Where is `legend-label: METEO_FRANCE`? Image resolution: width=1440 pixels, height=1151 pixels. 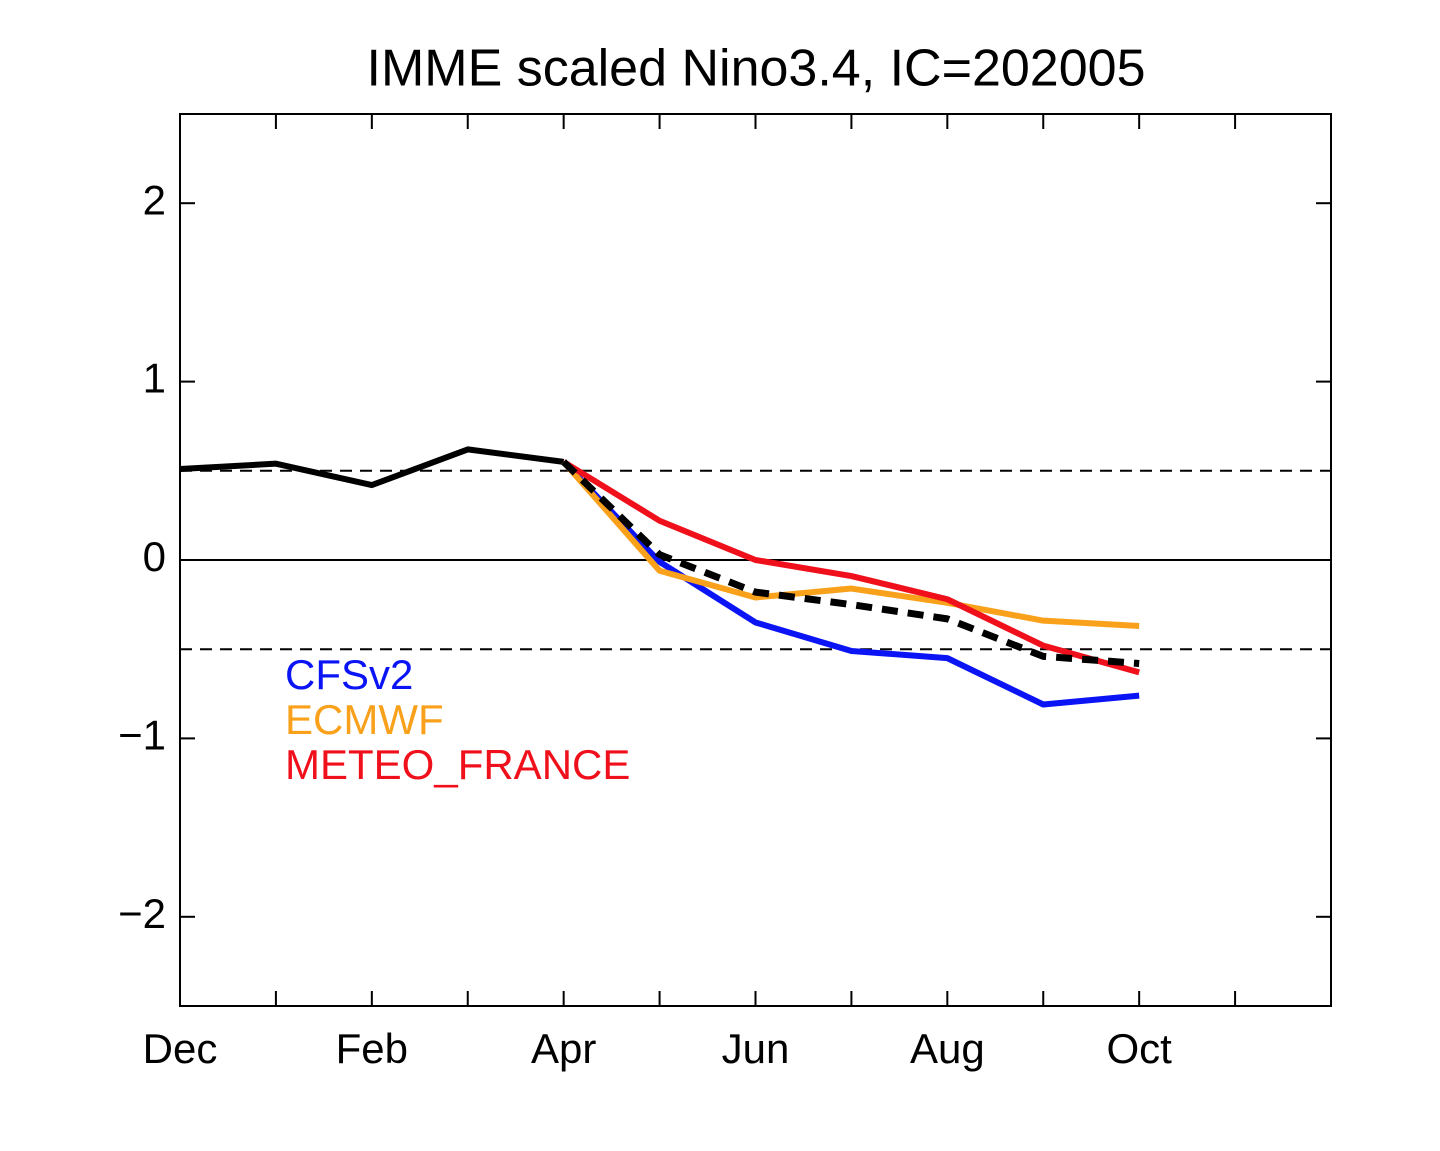
legend-label: METEO_FRANCE is located at coordinates (457, 764).